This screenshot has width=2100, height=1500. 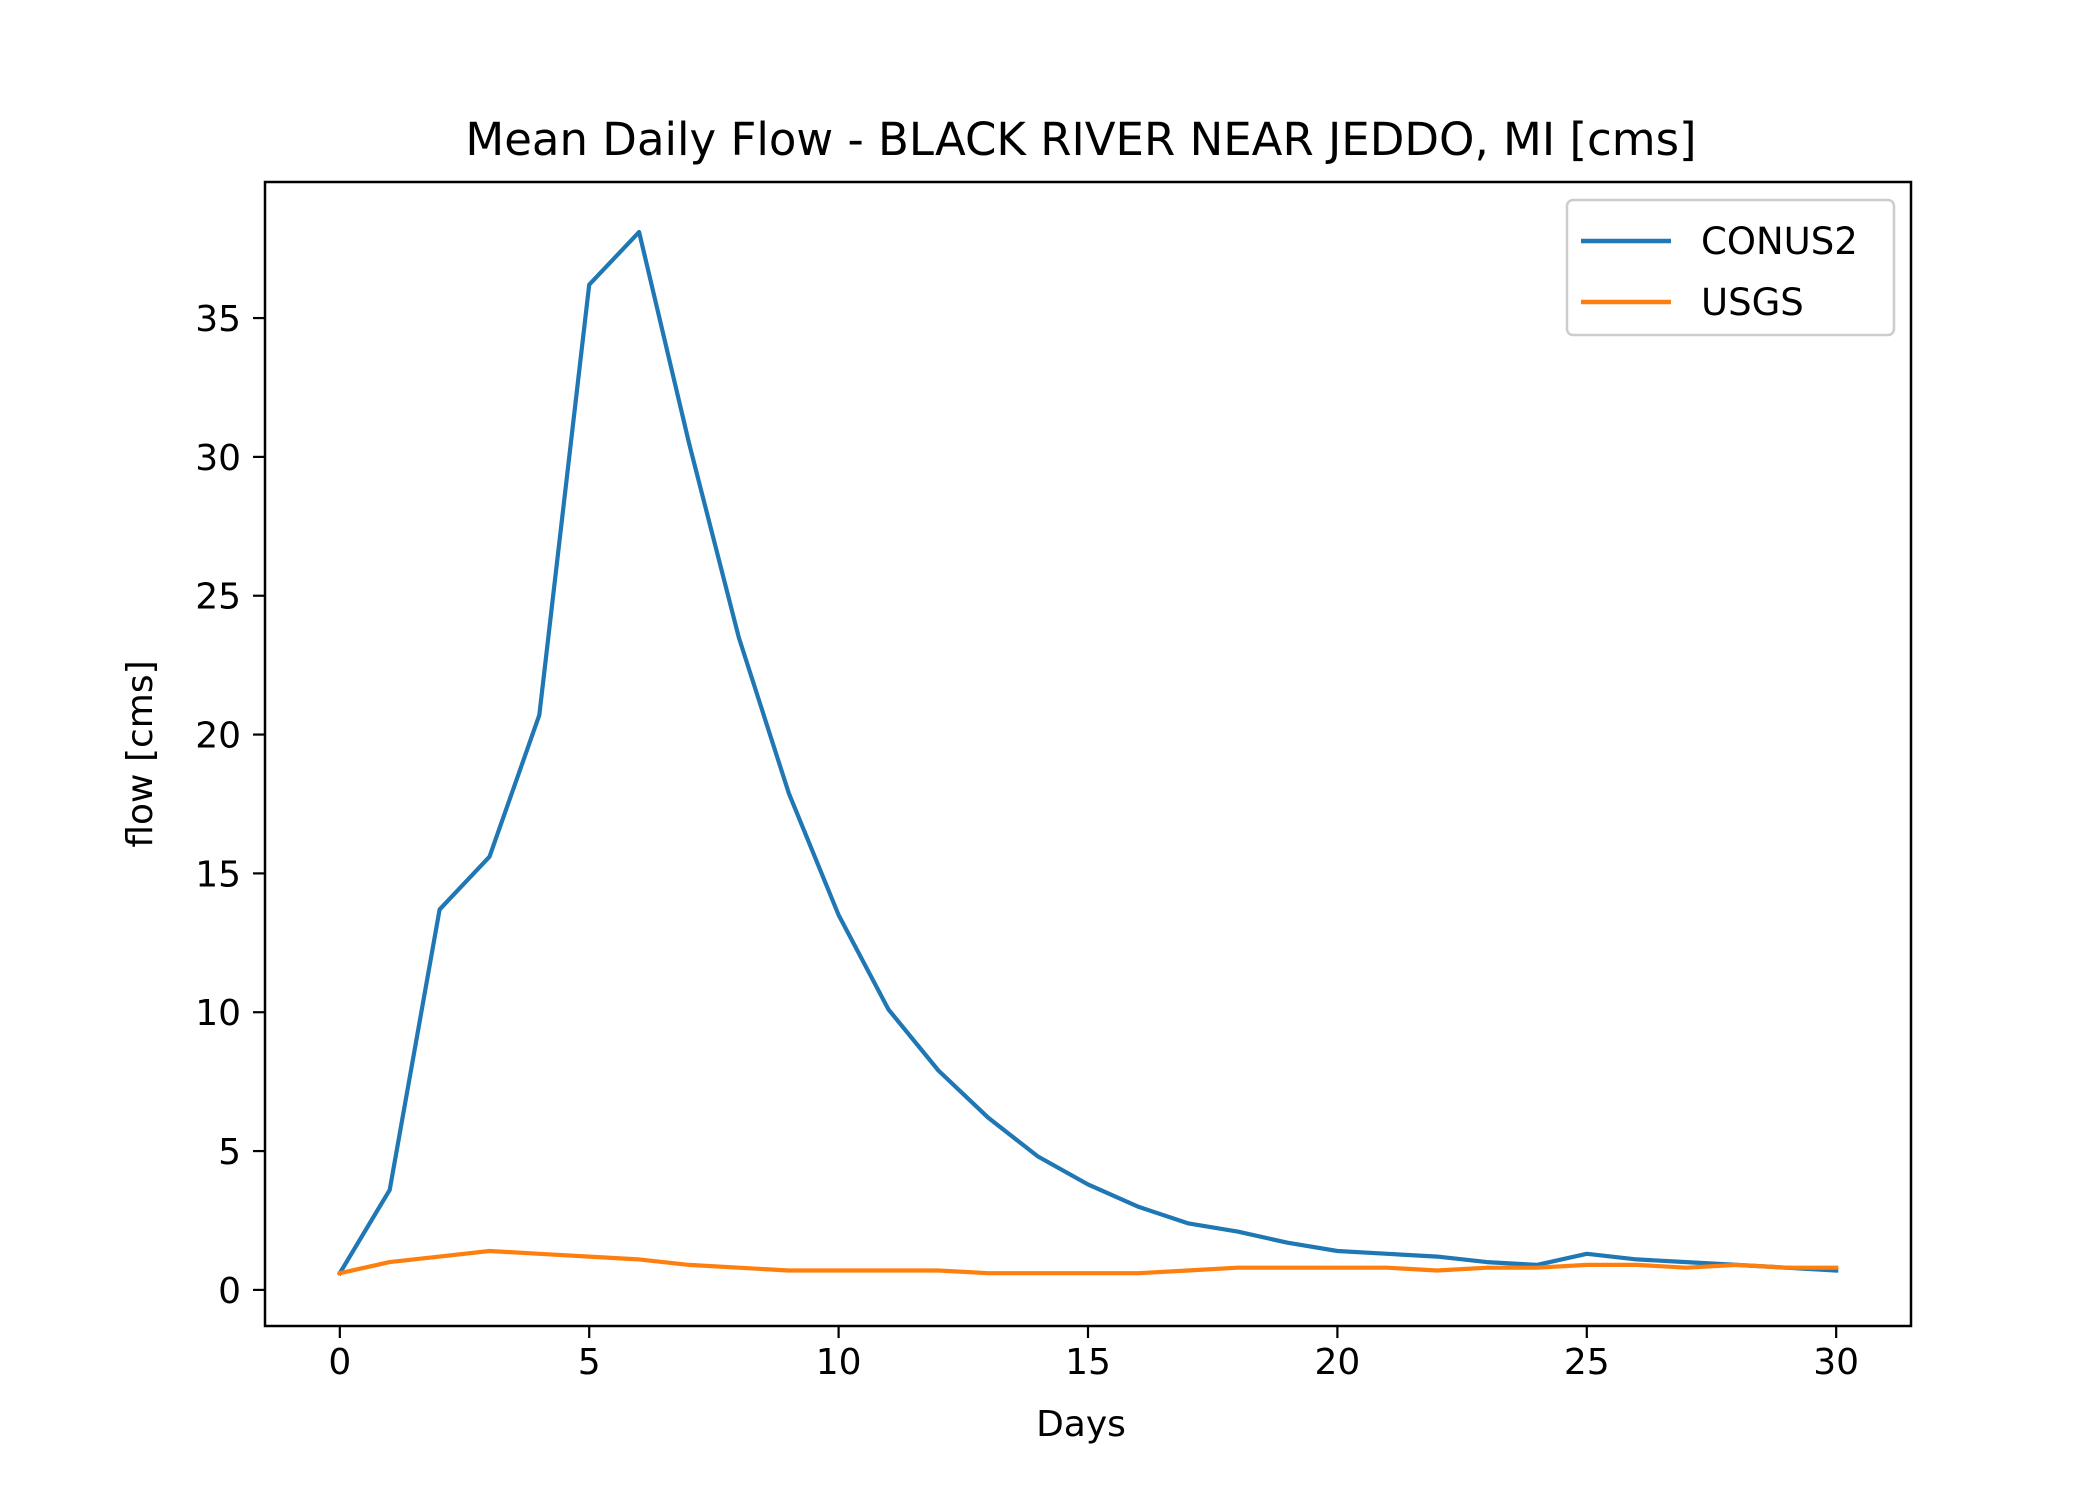 What do you see at coordinates (1587, 1362) in the screenshot?
I see `x-tick-label: 25` at bounding box center [1587, 1362].